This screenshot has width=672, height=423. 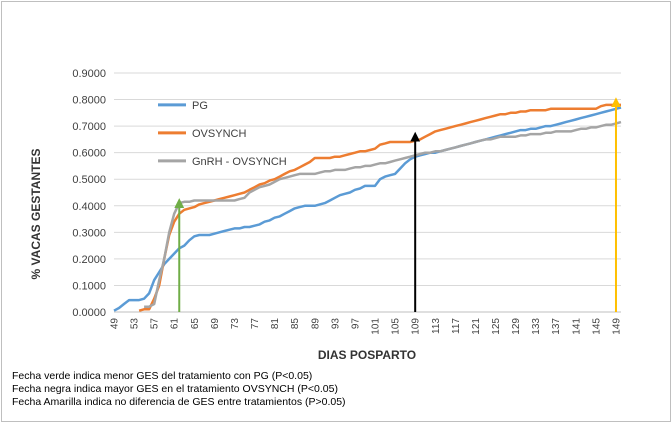 What do you see at coordinates (536, 326) in the screenshot?
I see `x-tick-label: 133` at bounding box center [536, 326].